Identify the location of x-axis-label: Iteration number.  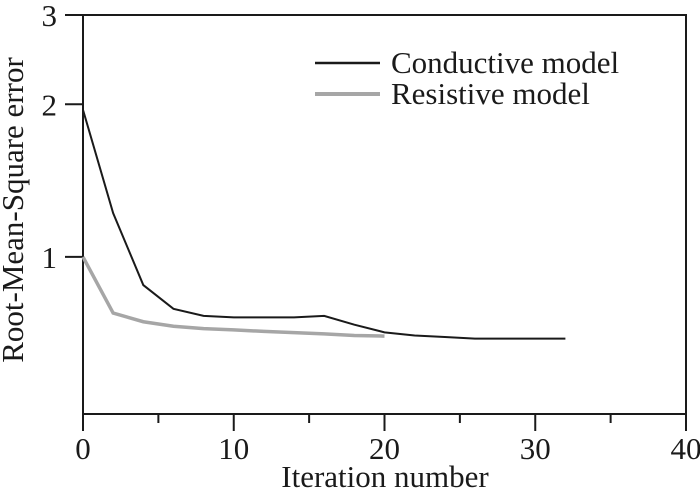
(385, 476).